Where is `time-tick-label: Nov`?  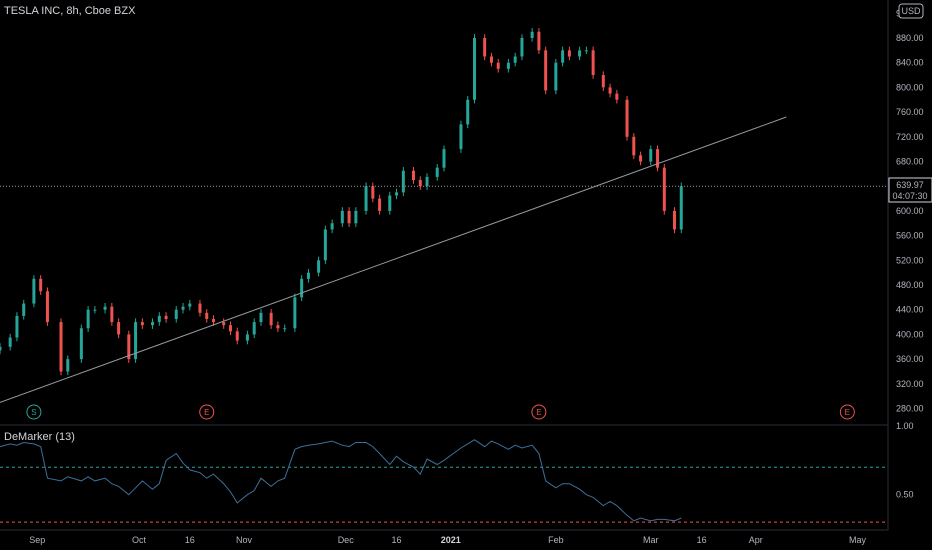
time-tick-label: Nov is located at coordinates (244, 540).